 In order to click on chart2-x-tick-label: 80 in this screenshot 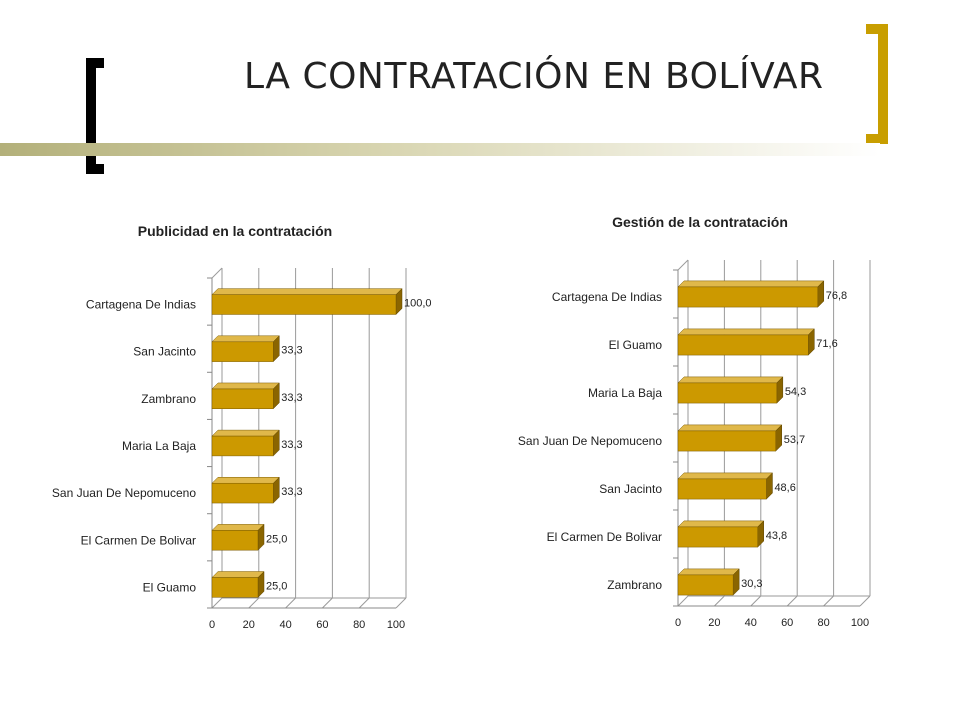, I will do `click(823, 623)`.